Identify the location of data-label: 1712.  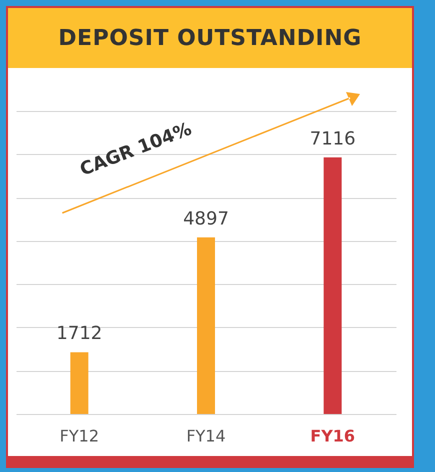
(79, 333).